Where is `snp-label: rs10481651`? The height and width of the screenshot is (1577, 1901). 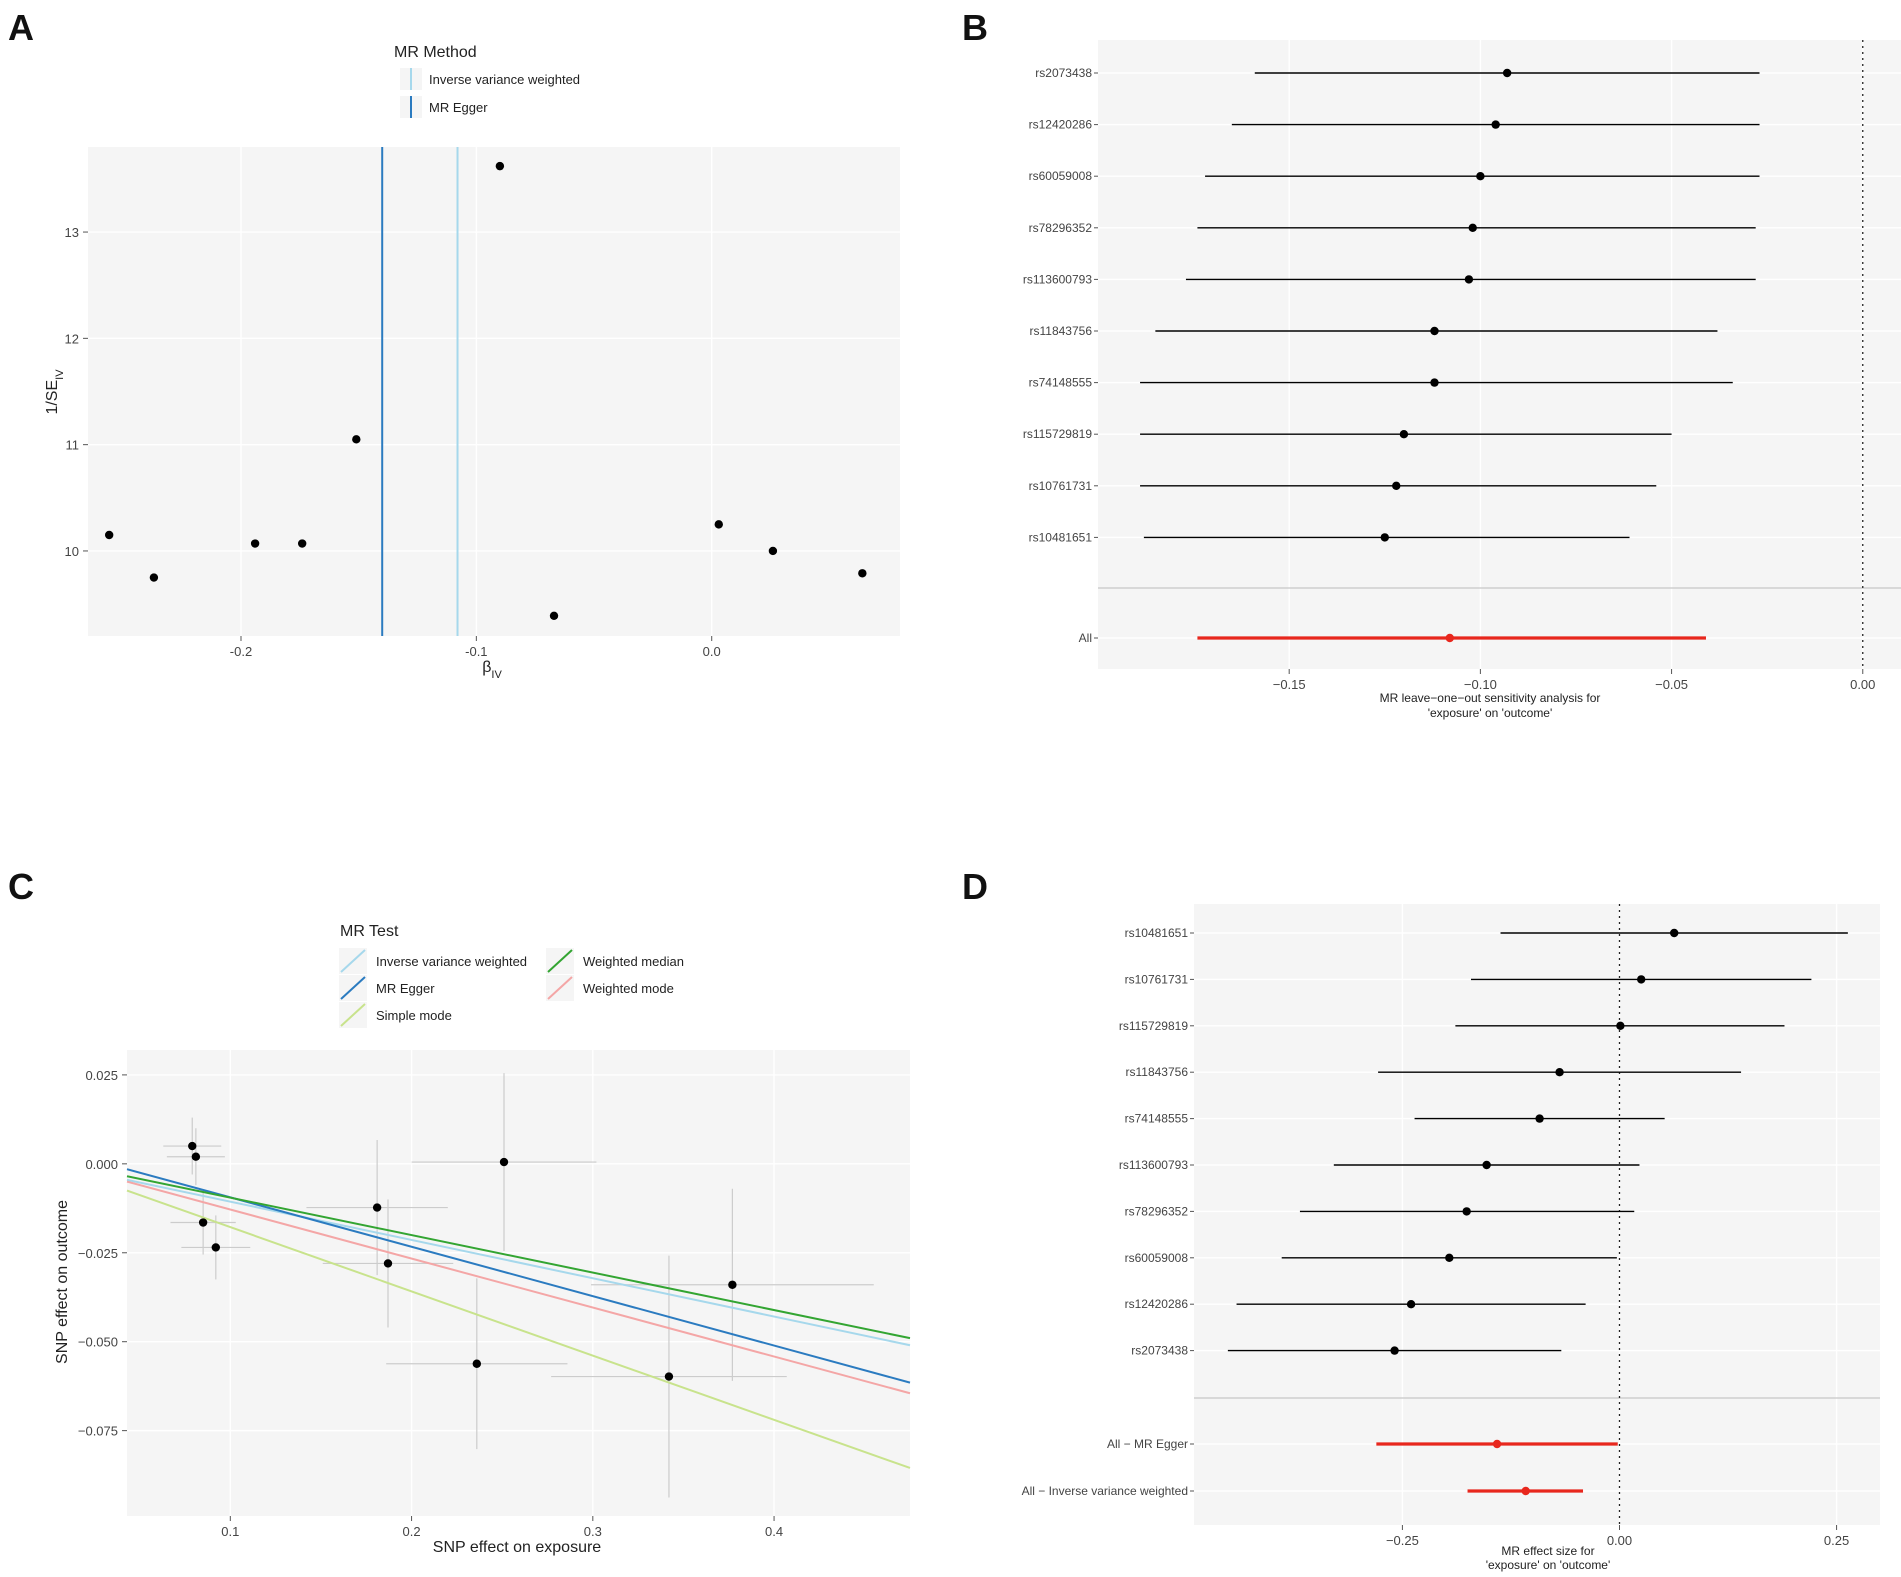
snp-label: rs10481651 is located at coordinates (1061, 537).